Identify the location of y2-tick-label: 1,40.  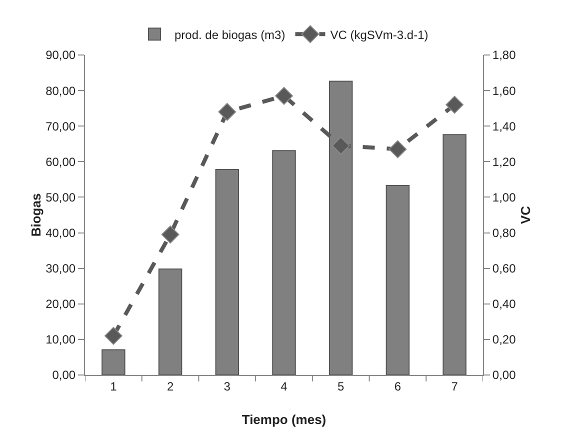
(504, 126).